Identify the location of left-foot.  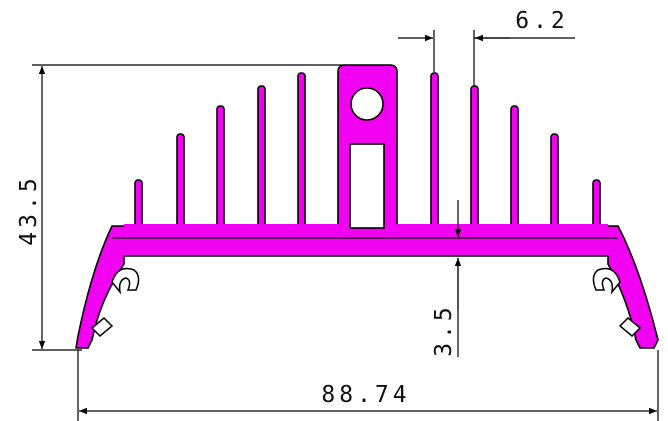
(102, 327).